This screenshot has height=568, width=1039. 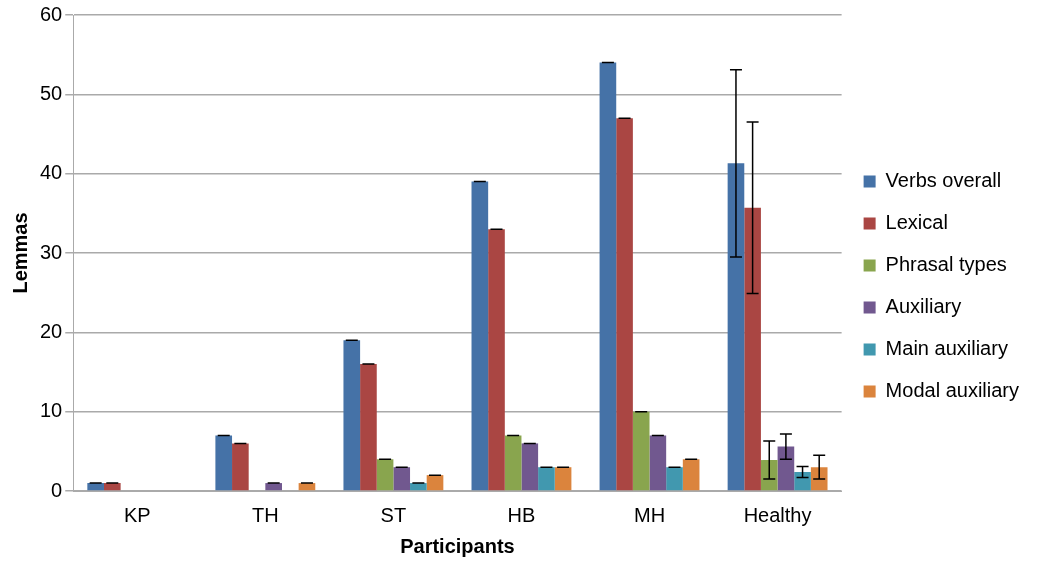 What do you see at coordinates (51, 330) in the screenshot?
I see `y-tick-label: 20` at bounding box center [51, 330].